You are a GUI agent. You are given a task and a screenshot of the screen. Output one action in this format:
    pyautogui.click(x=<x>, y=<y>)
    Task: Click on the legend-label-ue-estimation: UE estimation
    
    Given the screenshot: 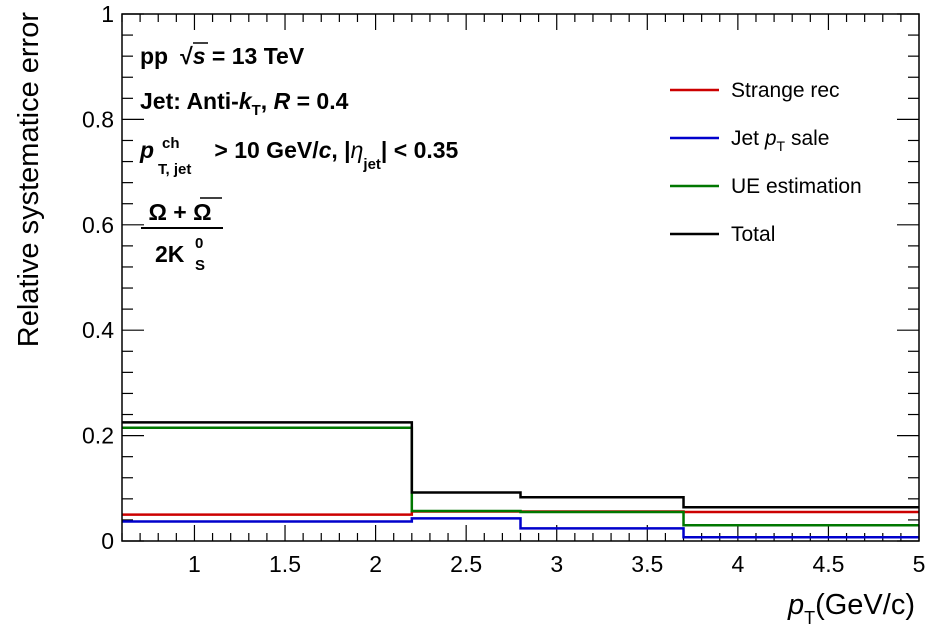 What is the action you would take?
    pyautogui.click(x=796, y=186)
    